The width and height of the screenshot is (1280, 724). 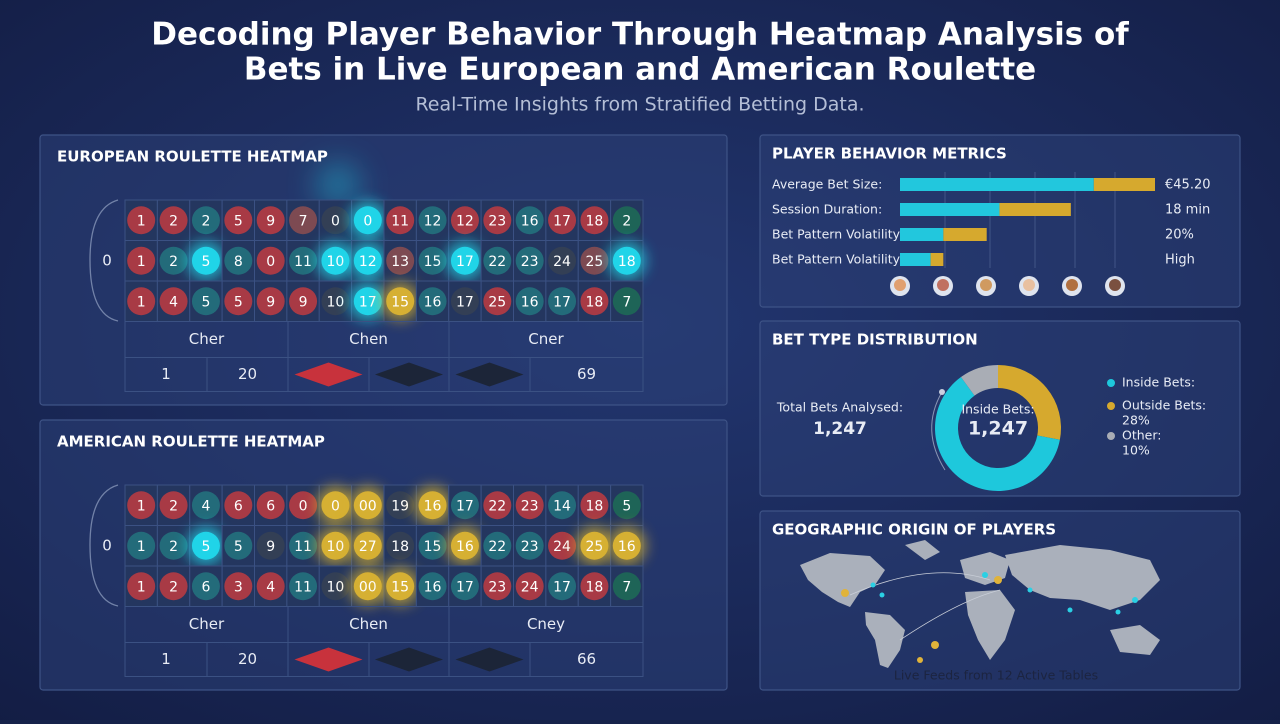 I want to click on cell-number: 5, so click(x=238, y=221).